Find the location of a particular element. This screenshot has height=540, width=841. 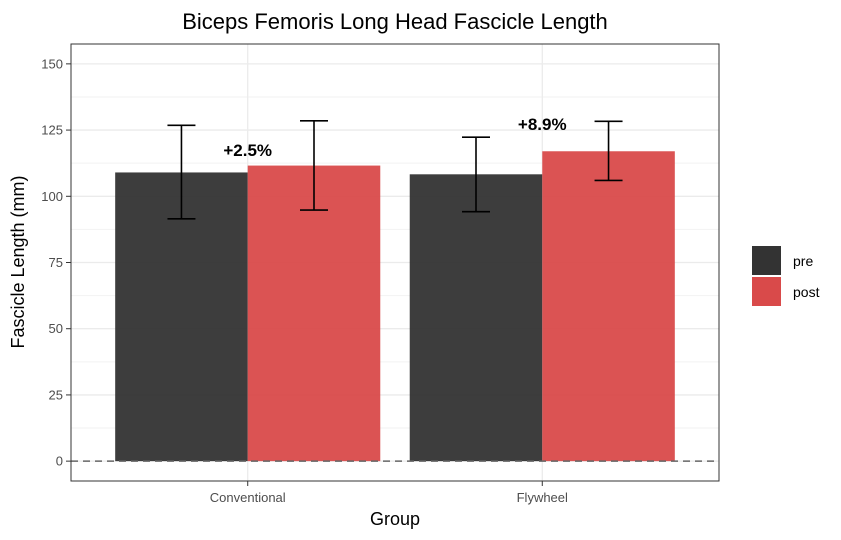

x-axis-title: Group is located at coordinates (395, 519).